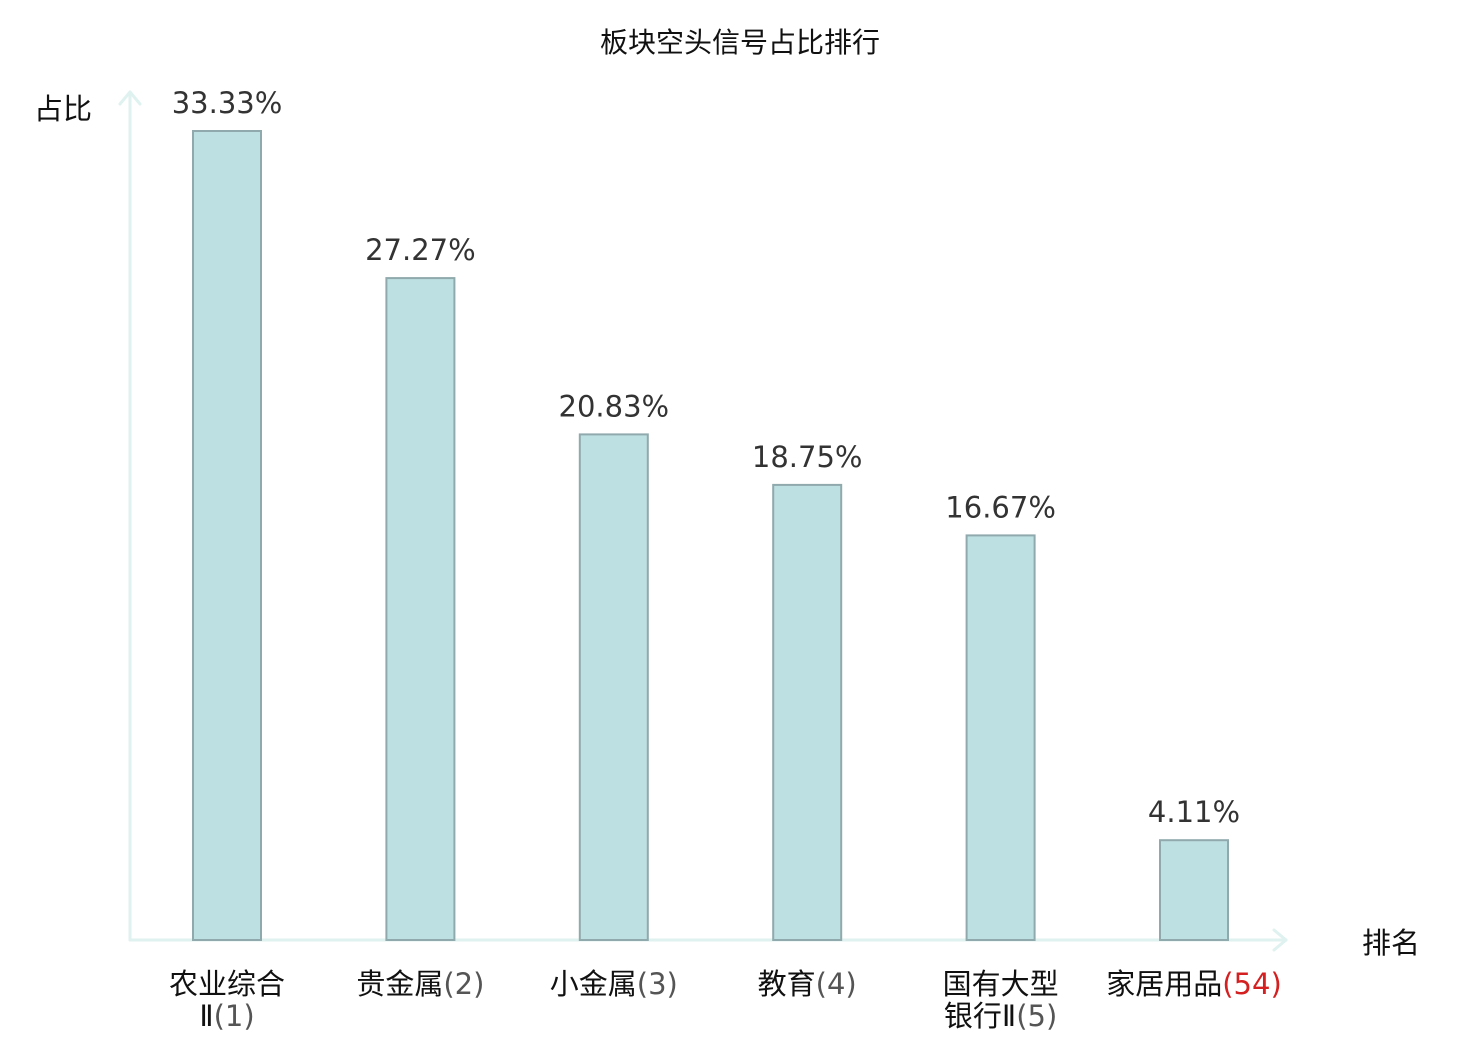 Image resolution: width=1480 pixels, height=1040 pixels. I want to click on bar-value-label: 18.75%, so click(807, 457).